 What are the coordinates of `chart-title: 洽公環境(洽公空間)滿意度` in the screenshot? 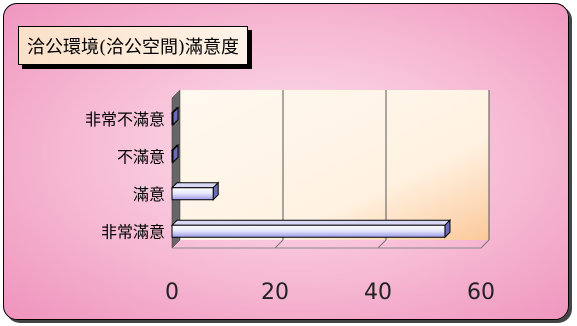 It's located at (133, 45).